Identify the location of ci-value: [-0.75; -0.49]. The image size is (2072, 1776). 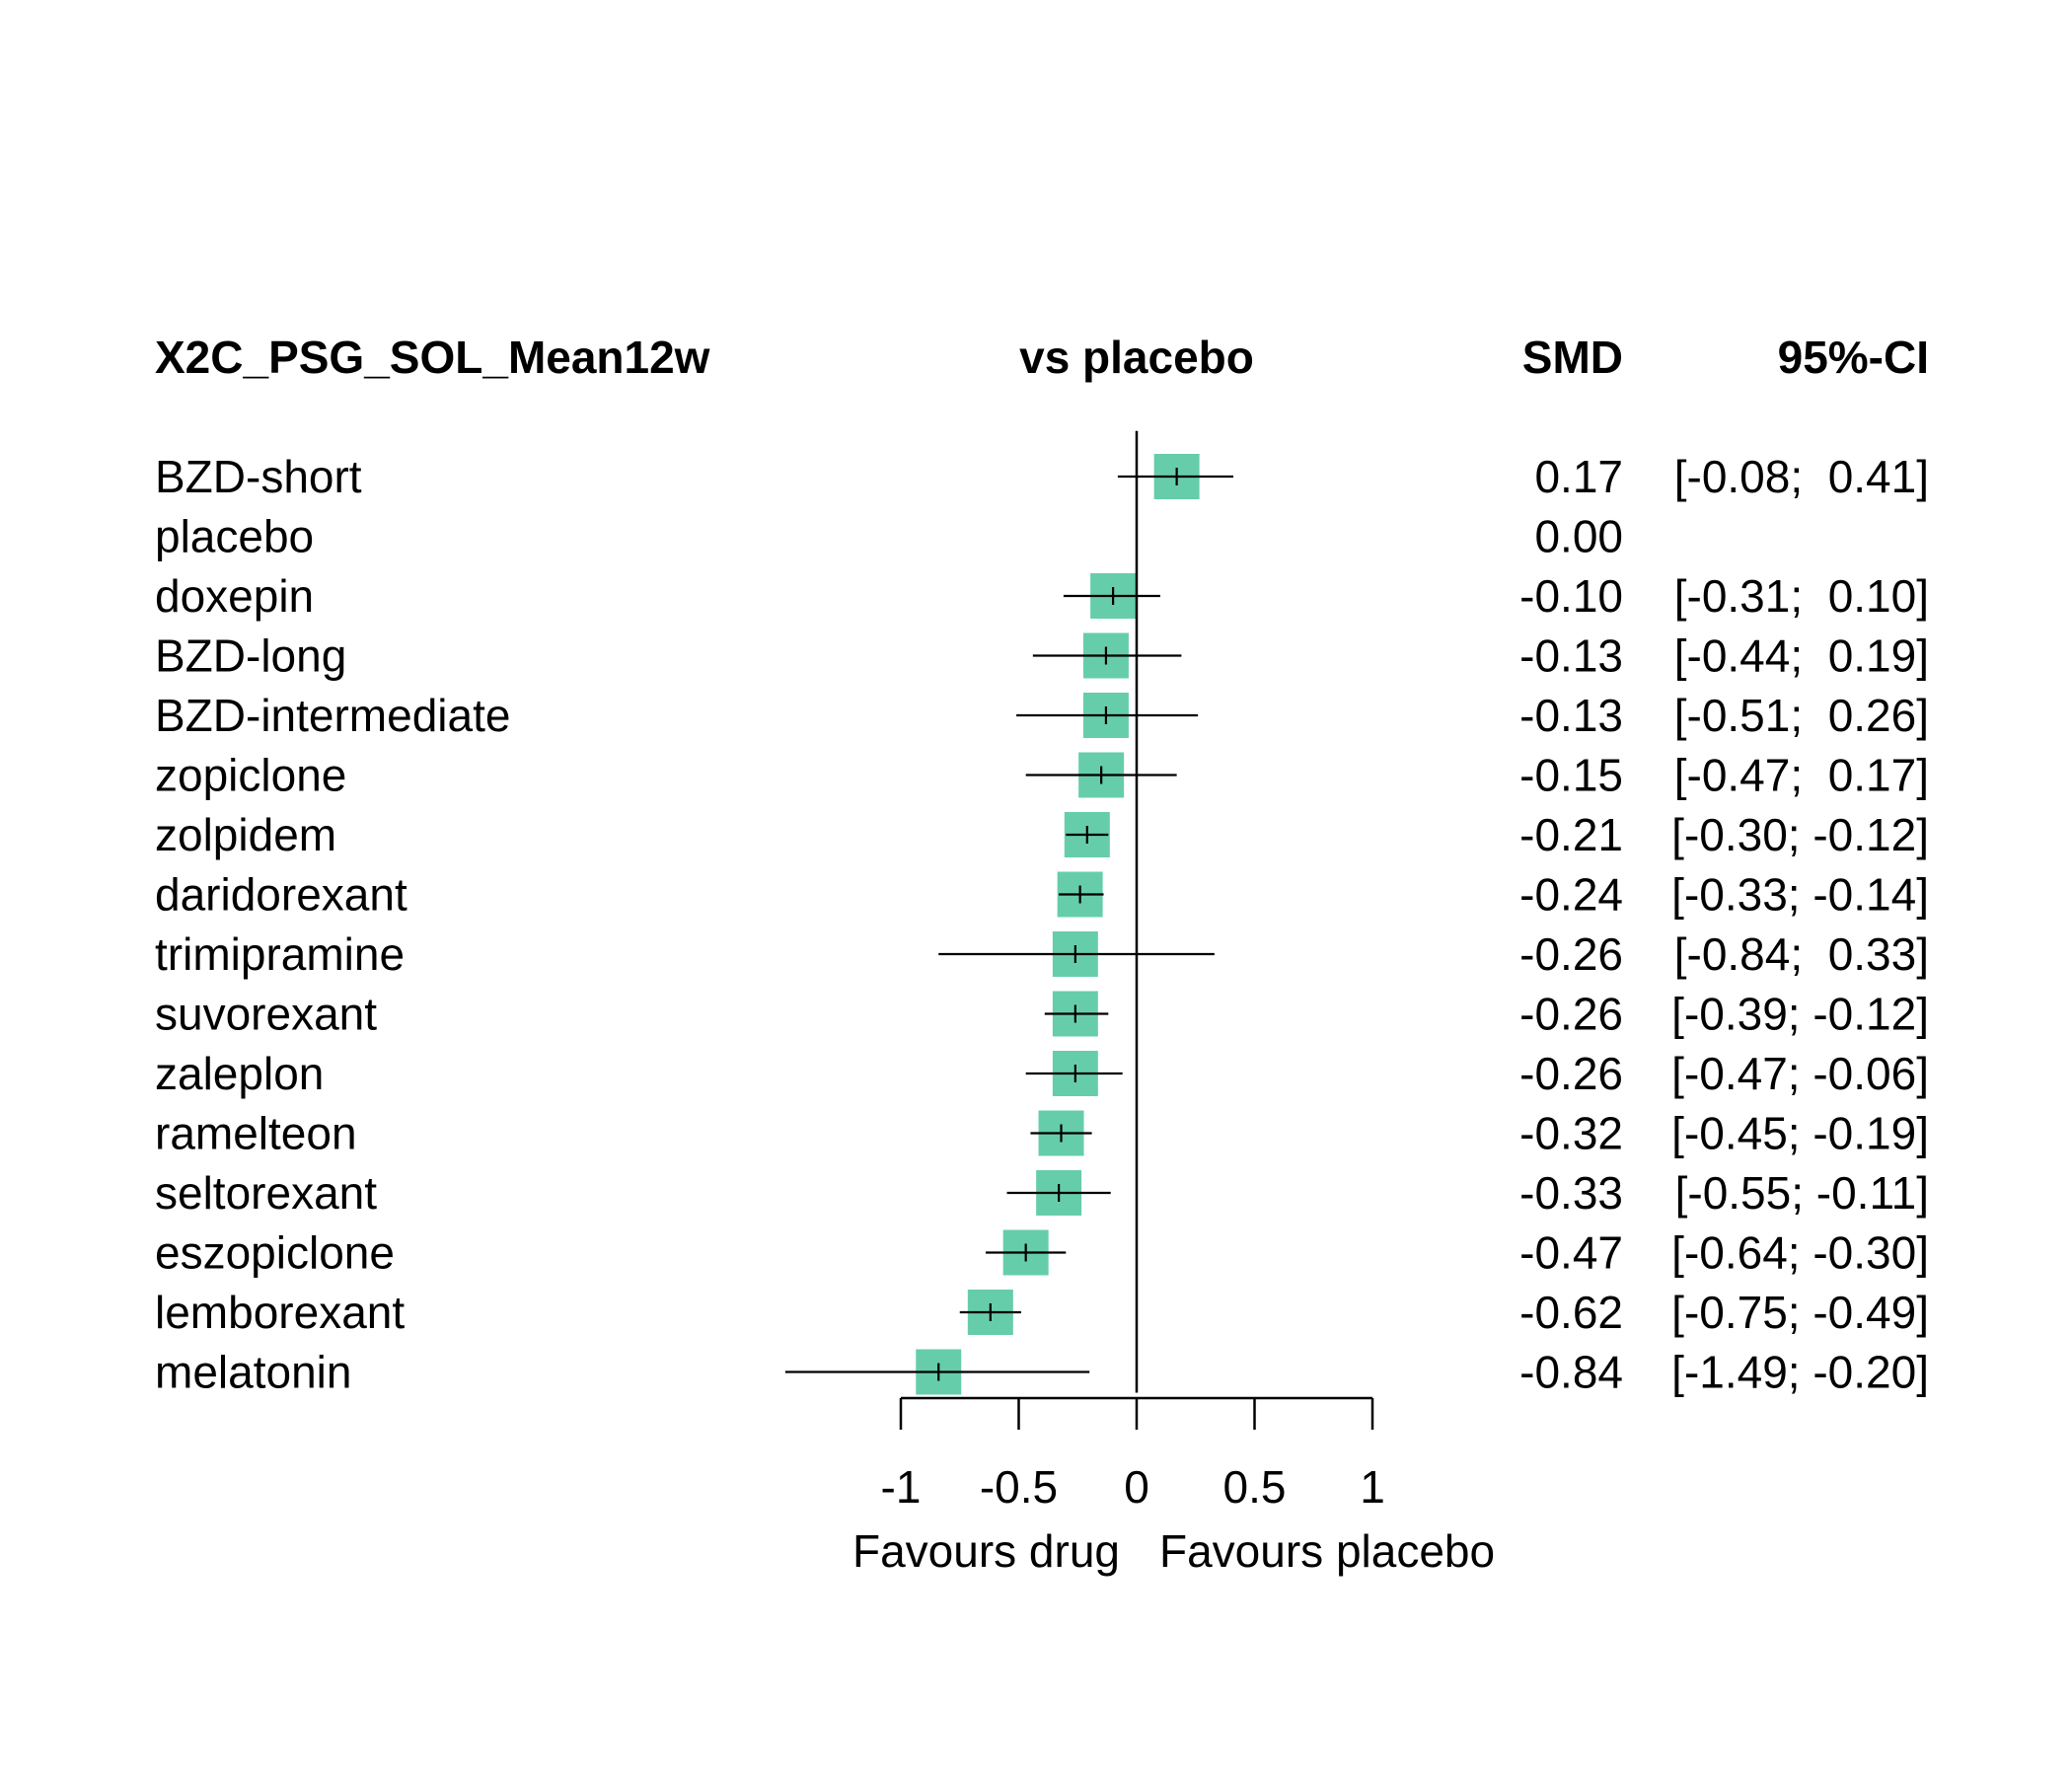
(1800, 1313).